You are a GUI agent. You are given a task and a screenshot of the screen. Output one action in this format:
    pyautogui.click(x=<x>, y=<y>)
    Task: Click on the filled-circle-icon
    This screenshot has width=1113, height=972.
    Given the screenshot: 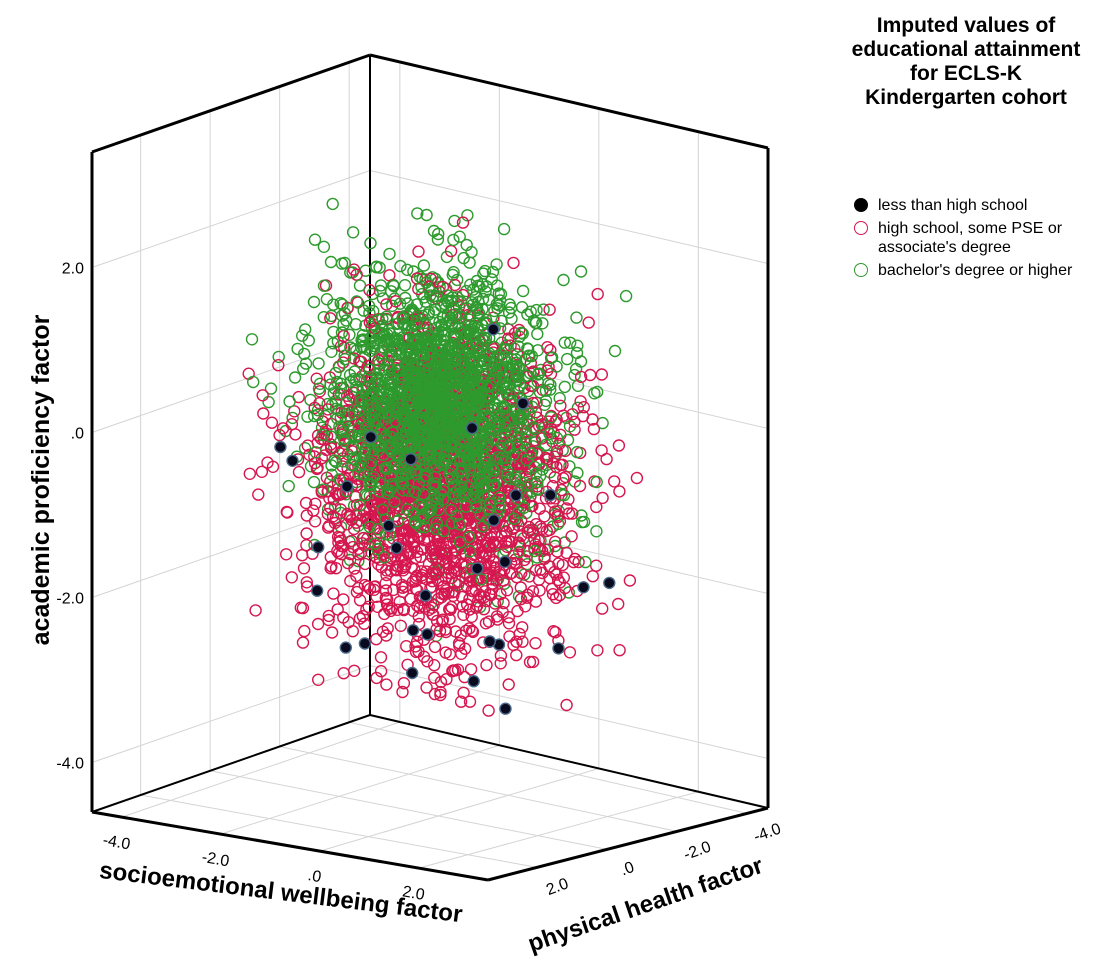 What is the action you would take?
    pyautogui.click(x=861, y=205)
    